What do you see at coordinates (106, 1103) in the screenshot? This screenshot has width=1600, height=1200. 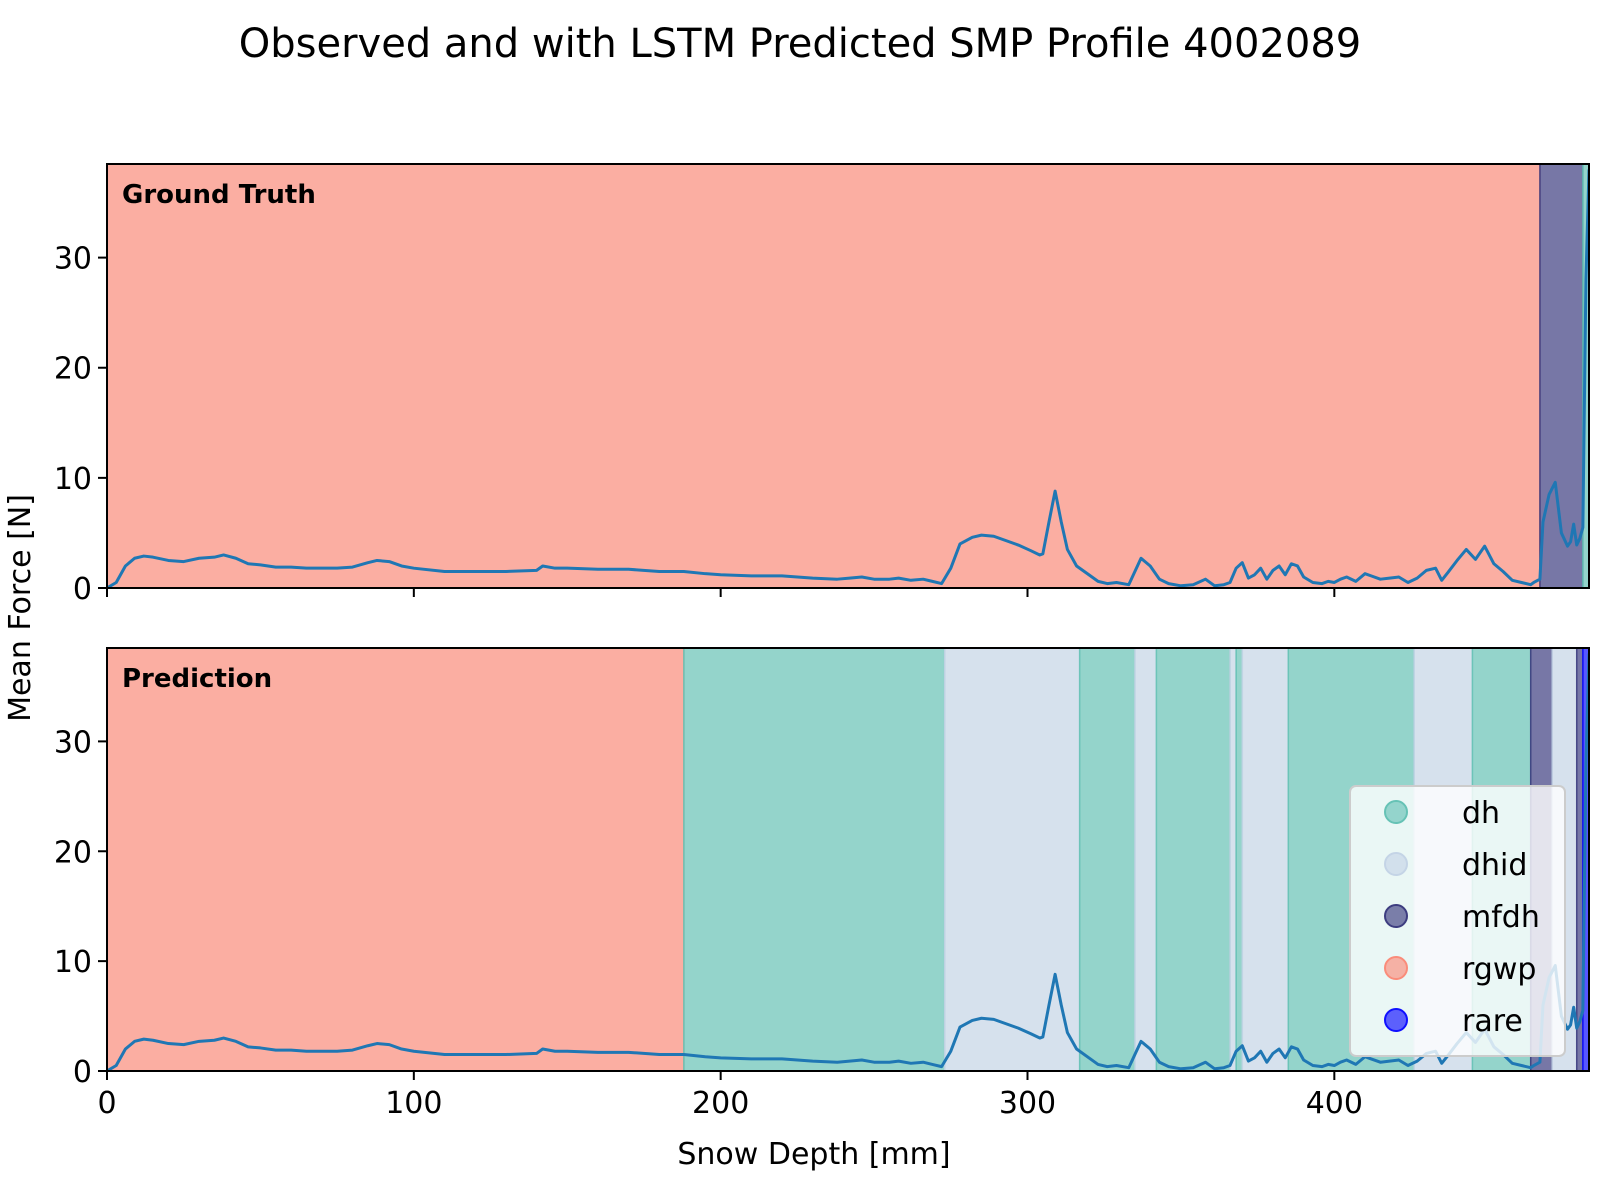 I see `x-tick-label-0: 0` at bounding box center [106, 1103].